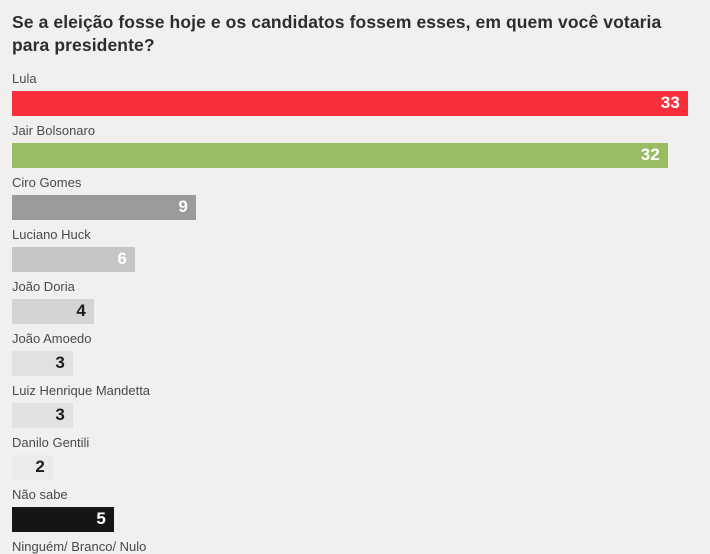  Describe the element at coordinates (40, 494) in the screenshot. I see `bar-label: Não sabe` at that location.